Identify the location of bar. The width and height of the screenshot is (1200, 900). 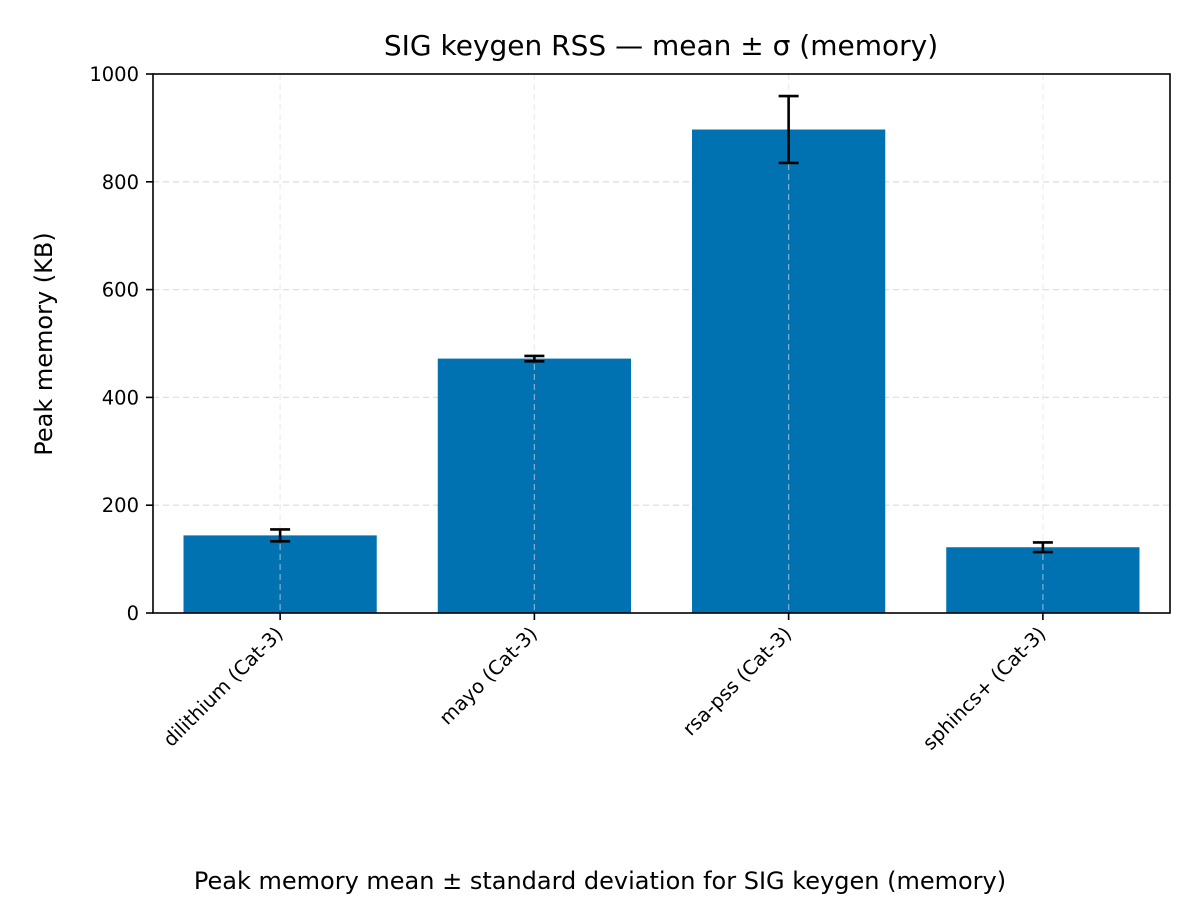
(789, 371).